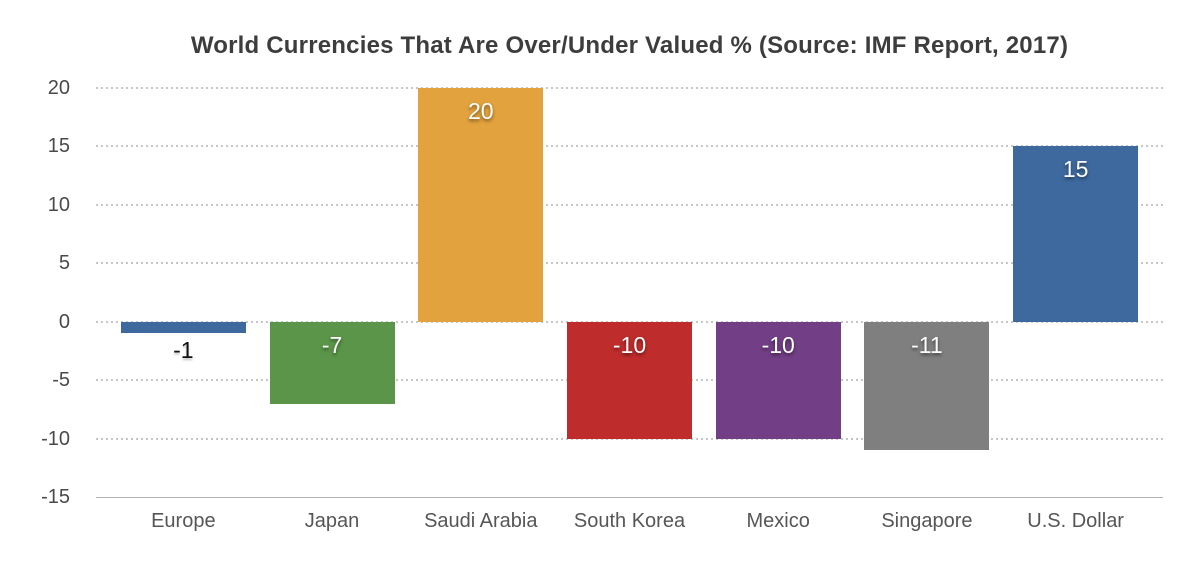  What do you see at coordinates (1075, 169) in the screenshot?
I see `value-label-u-s-dollar: 15` at bounding box center [1075, 169].